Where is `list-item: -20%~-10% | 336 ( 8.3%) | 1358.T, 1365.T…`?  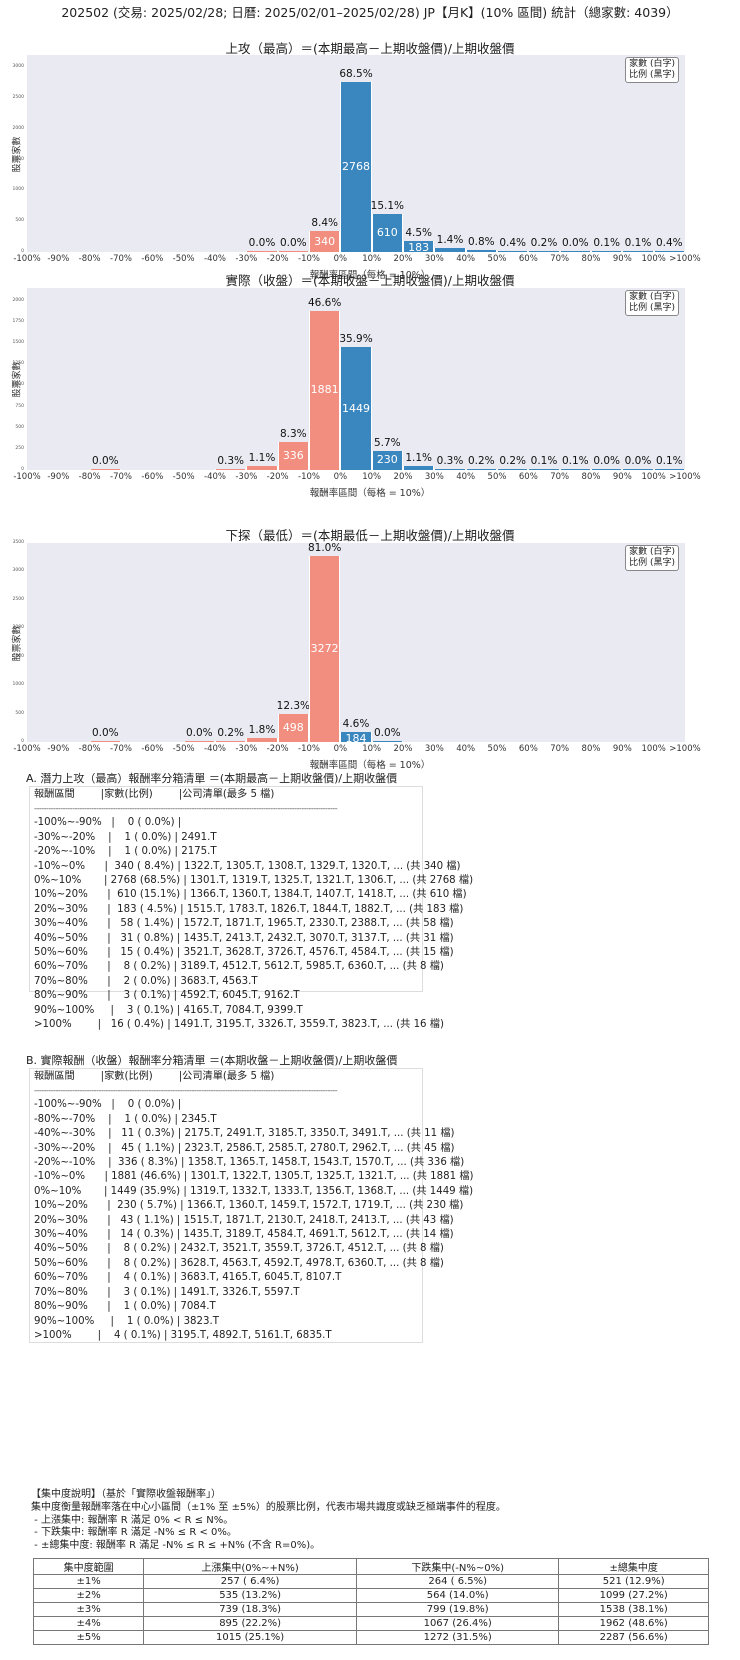 list-item: -20%~-10% | 336 ( 8.3%) | 1358.T, 1365.T… is located at coordinates (249, 1163).